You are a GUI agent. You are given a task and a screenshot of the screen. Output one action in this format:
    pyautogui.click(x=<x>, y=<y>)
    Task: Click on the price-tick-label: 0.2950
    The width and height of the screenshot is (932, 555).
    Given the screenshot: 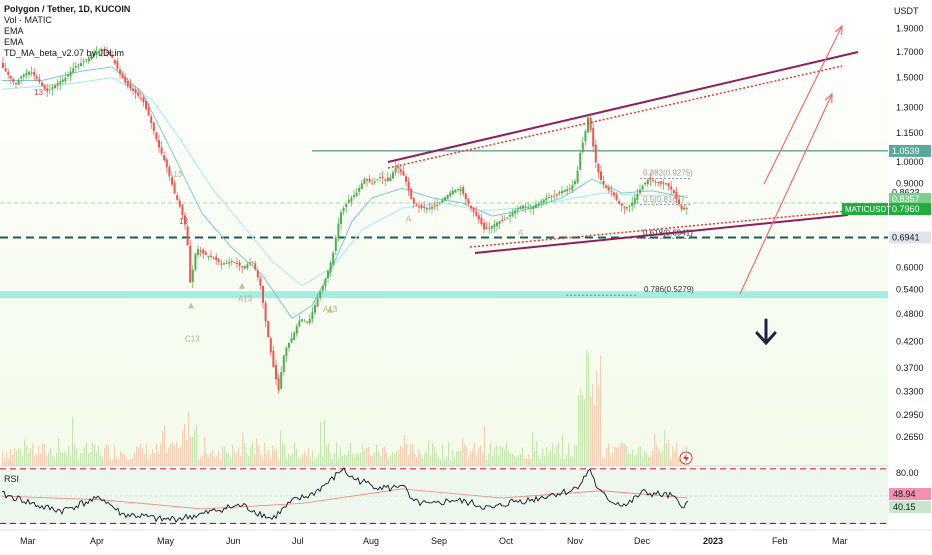 What is the action you would take?
    pyautogui.click(x=910, y=415)
    